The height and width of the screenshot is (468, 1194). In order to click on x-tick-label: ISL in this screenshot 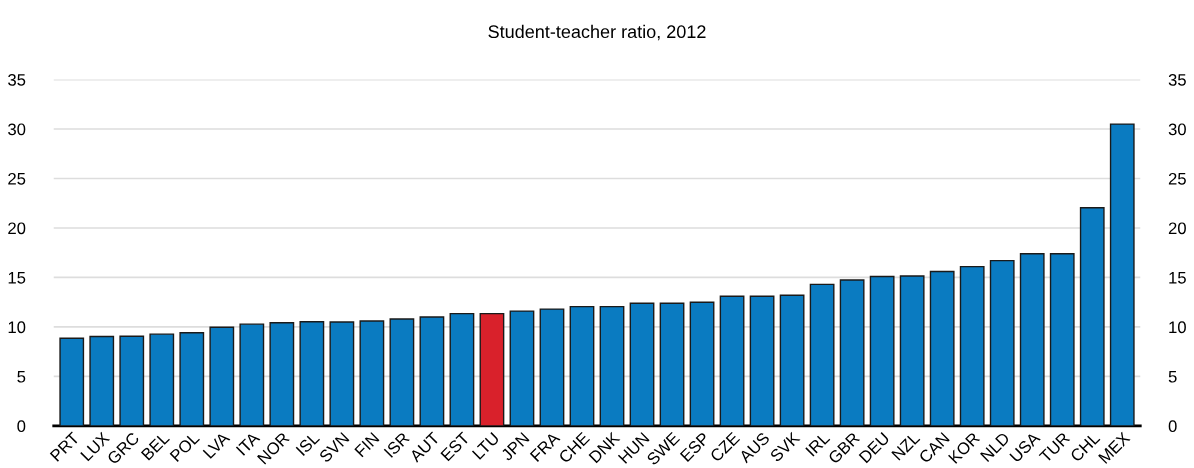, I will do `click(308, 443)`.